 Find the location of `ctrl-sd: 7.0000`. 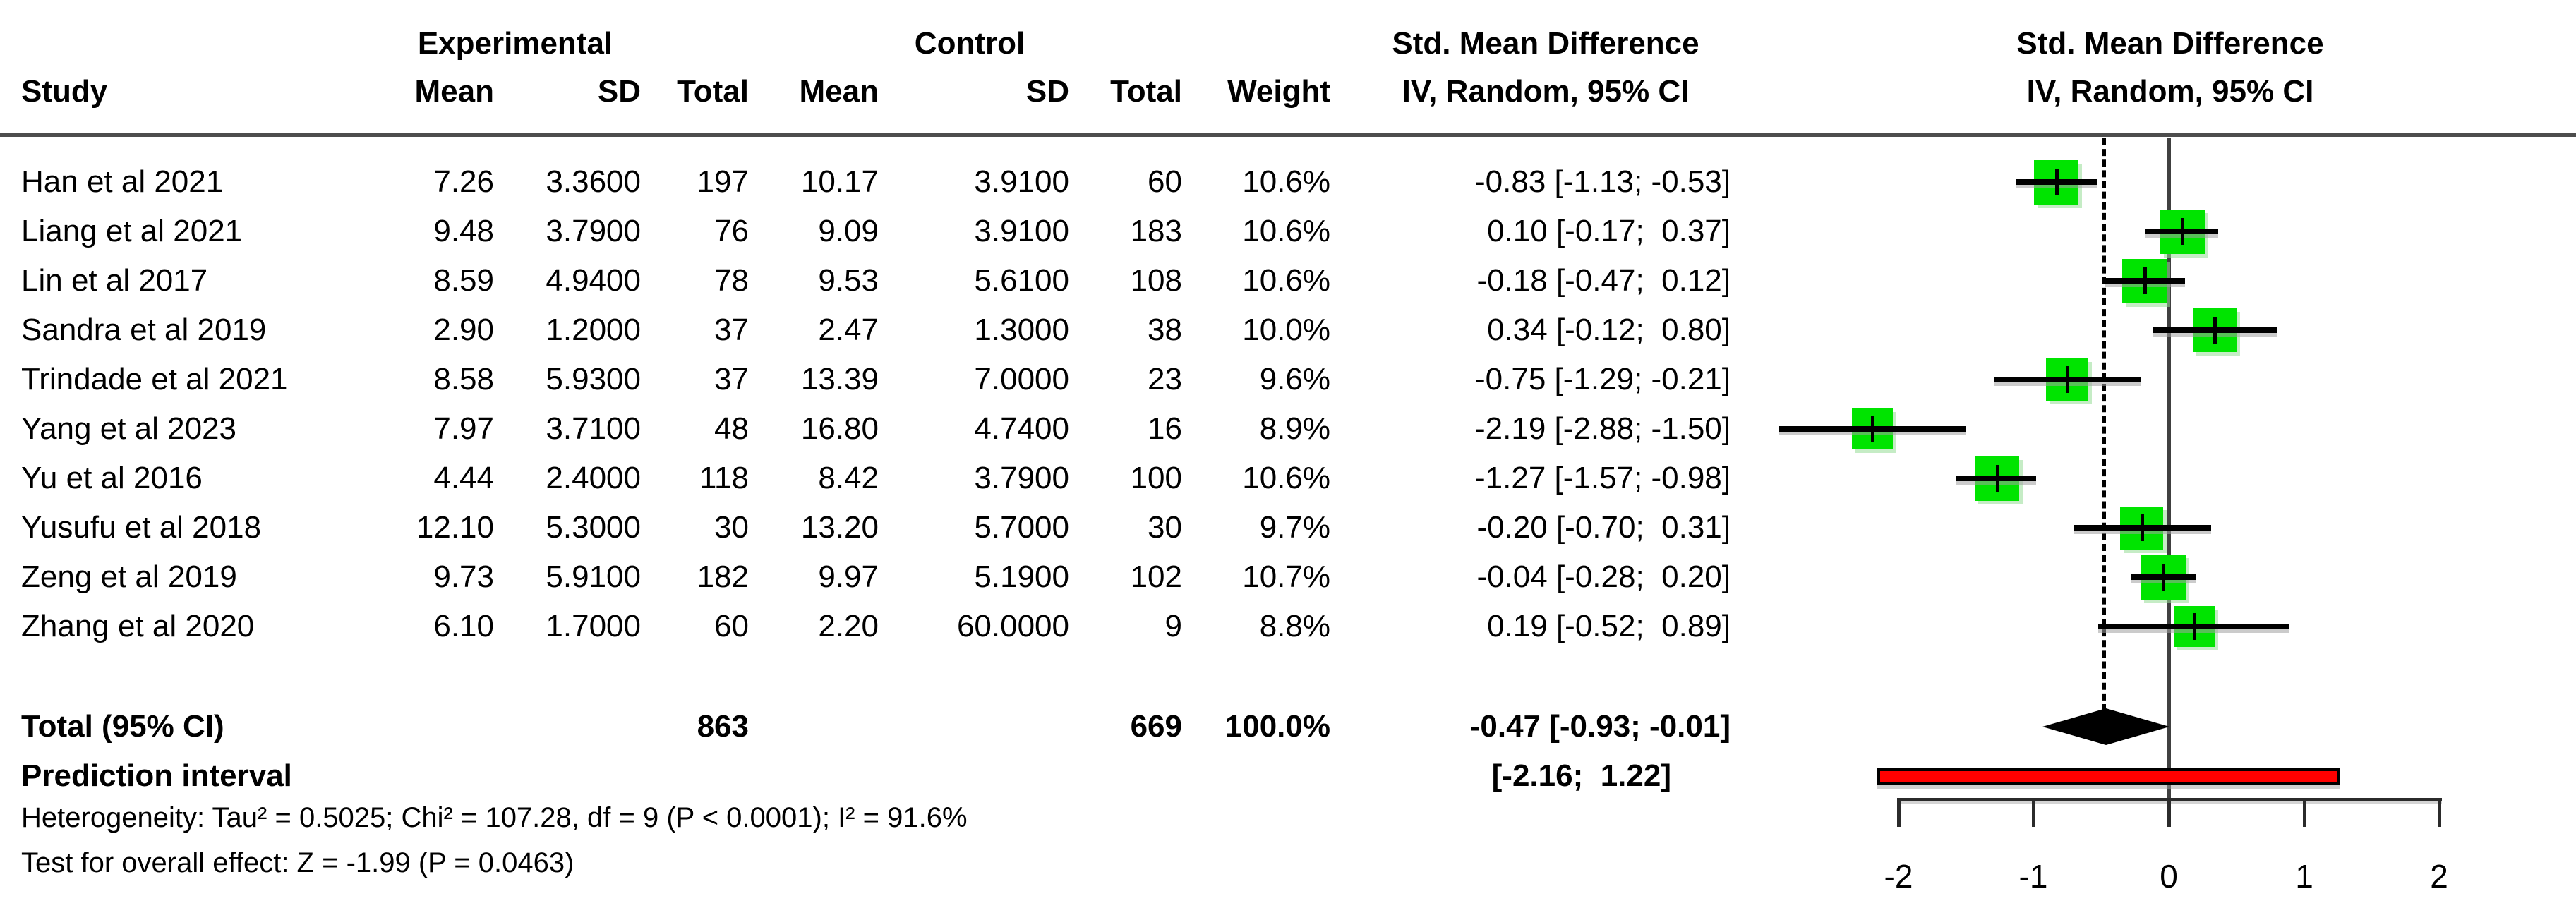

ctrl-sd: 7.0000 is located at coordinates (1021, 379).